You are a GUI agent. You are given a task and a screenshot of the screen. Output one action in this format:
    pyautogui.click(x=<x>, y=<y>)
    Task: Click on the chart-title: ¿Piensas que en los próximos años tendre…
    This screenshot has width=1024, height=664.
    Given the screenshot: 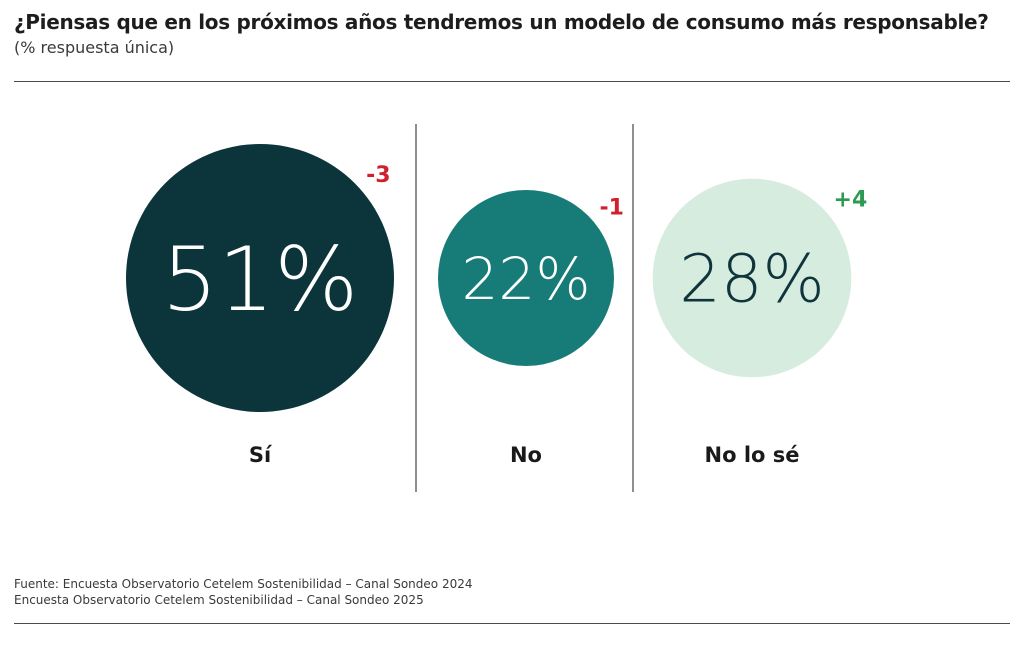 What is the action you would take?
    pyautogui.click(x=501, y=22)
    